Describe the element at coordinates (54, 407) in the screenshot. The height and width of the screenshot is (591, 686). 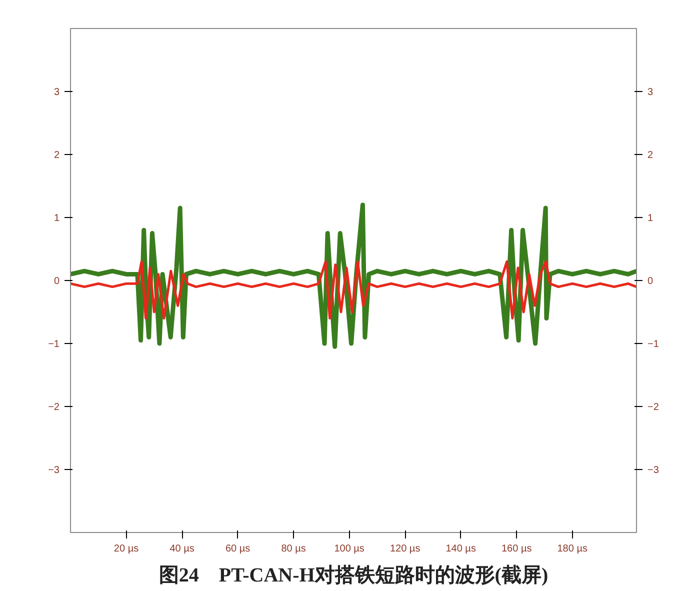
I see `y-tick-label: −2` at that location.